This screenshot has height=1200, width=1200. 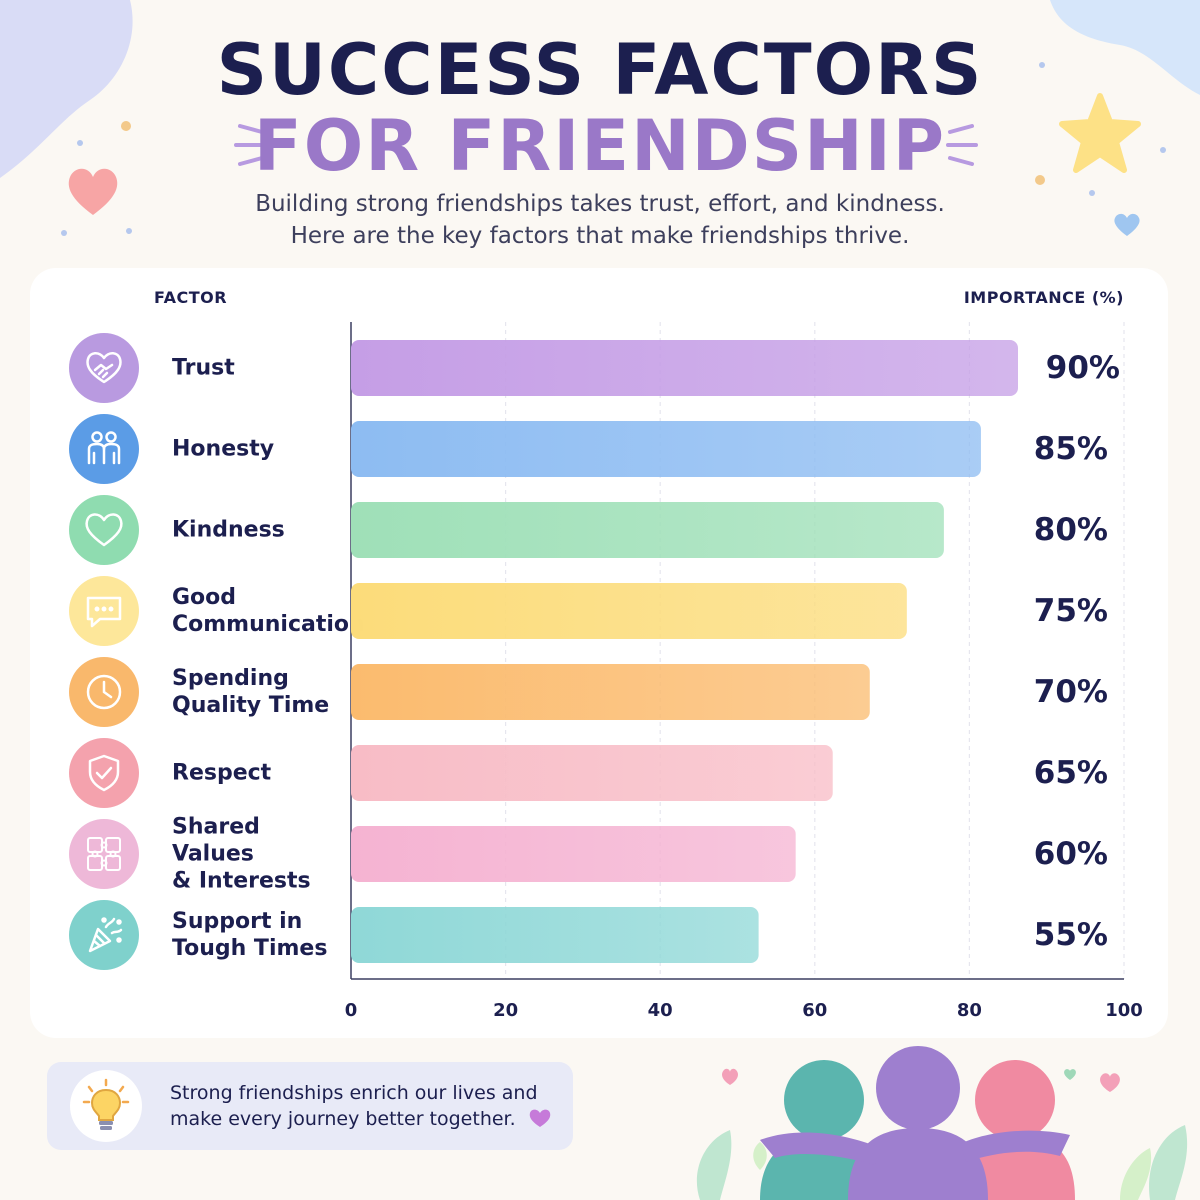 What do you see at coordinates (104, 773) in the screenshot?
I see `shield-check-icon` at bounding box center [104, 773].